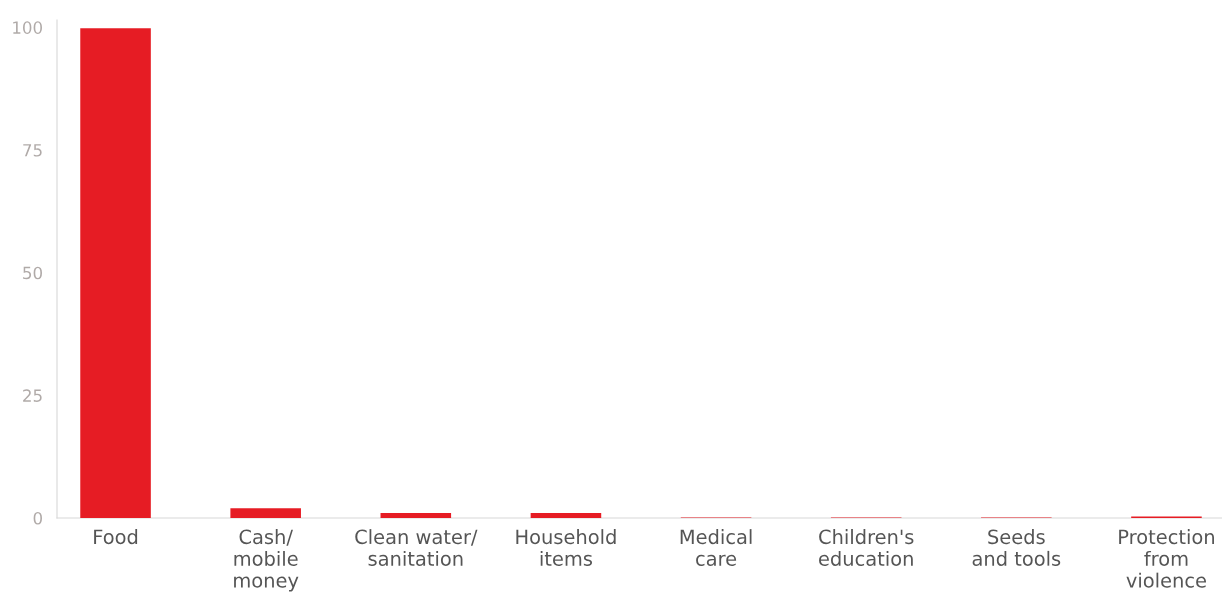  What do you see at coordinates (32, 273) in the screenshot?
I see `y-tick-label: 50` at bounding box center [32, 273].